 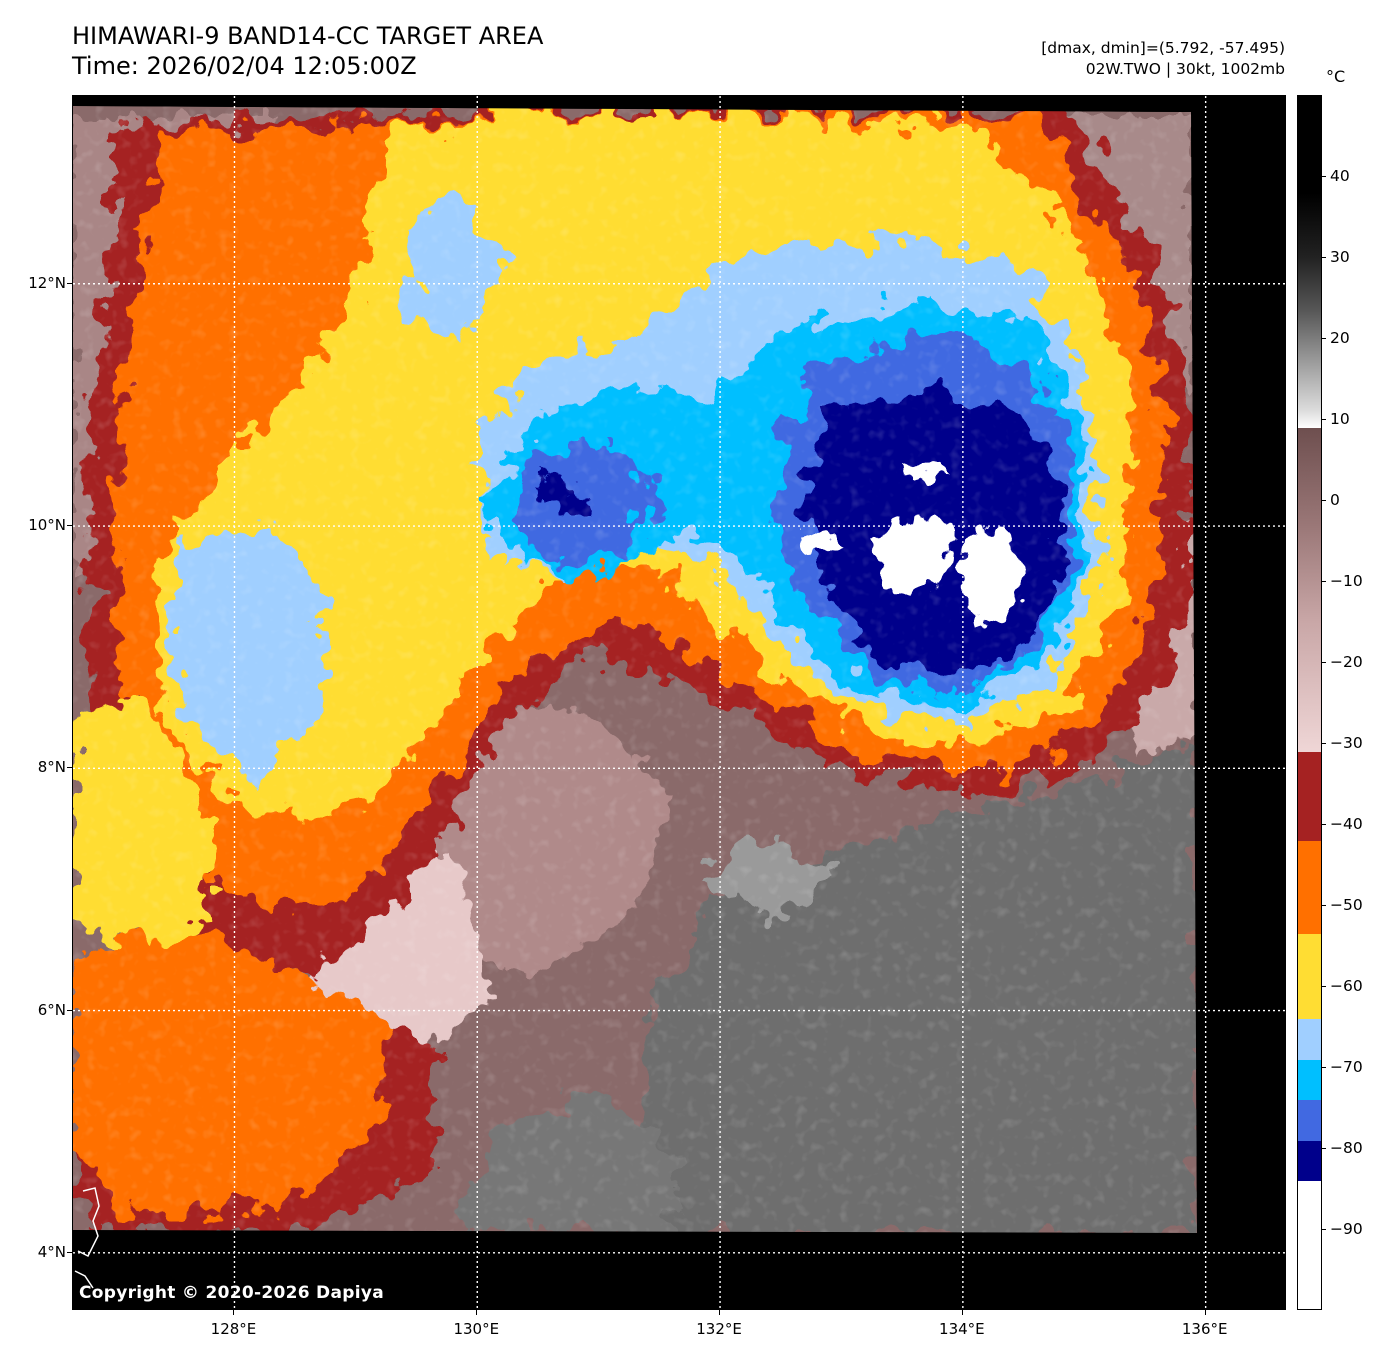 I want to click on latitude-label: 10°N, so click(x=47, y=525).